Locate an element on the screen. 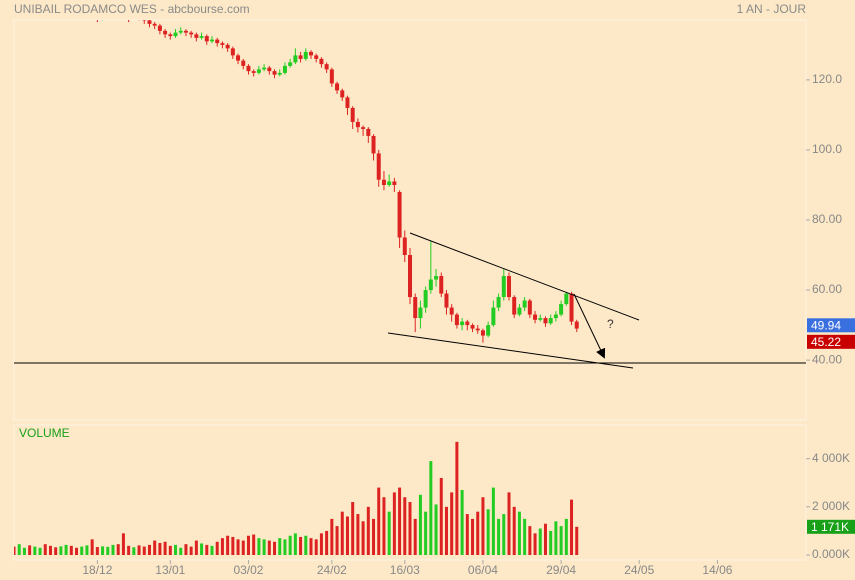  y-tick-label: 0.000K is located at coordinates (831, 554).